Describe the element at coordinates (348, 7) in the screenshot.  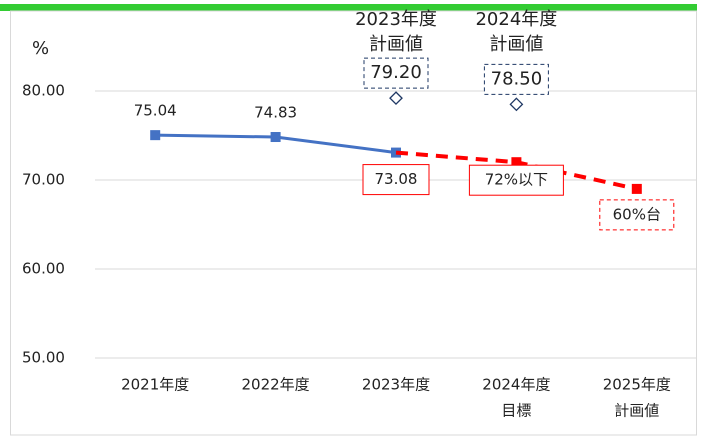
I see `top-bar` at that location.